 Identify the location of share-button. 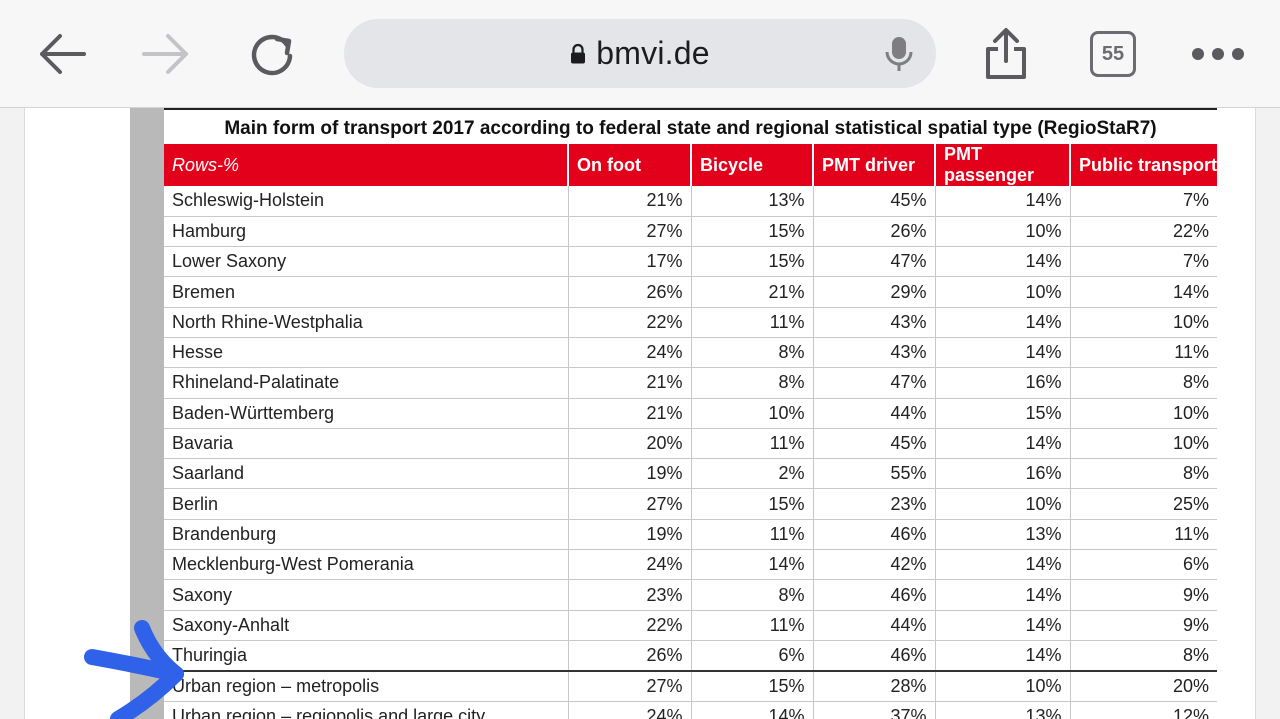
(1006, 54).